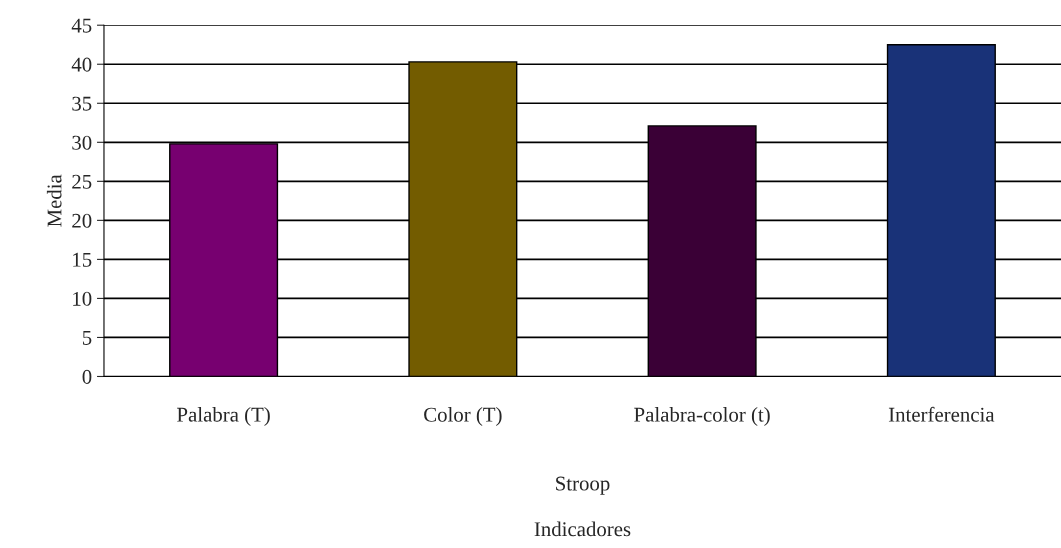 The height and width of the screenshot is (548, 1061). I want to click on text: Stroop, so click(583, 485).